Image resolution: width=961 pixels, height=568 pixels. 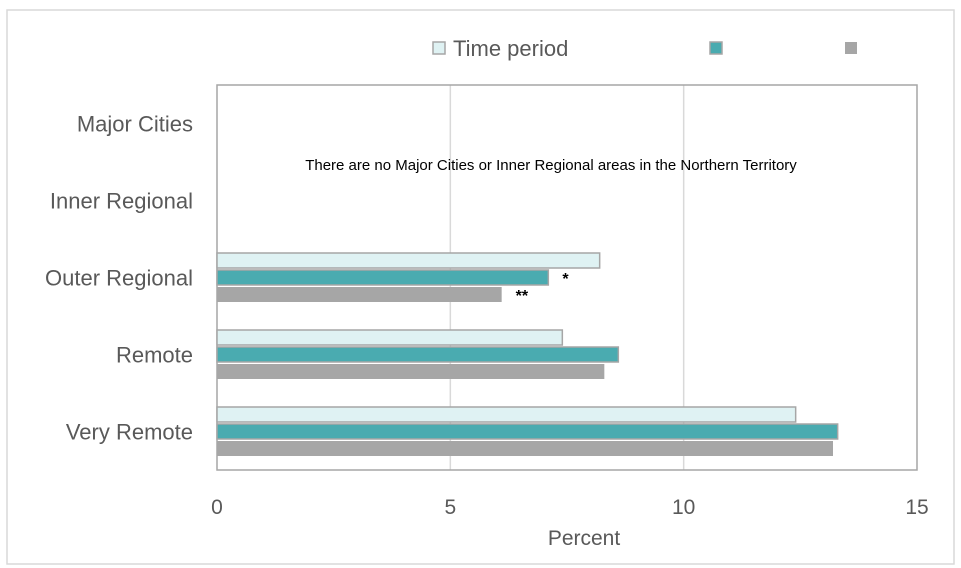 I want to click on category-label-remote: Remote, so click(x=154, y=355).